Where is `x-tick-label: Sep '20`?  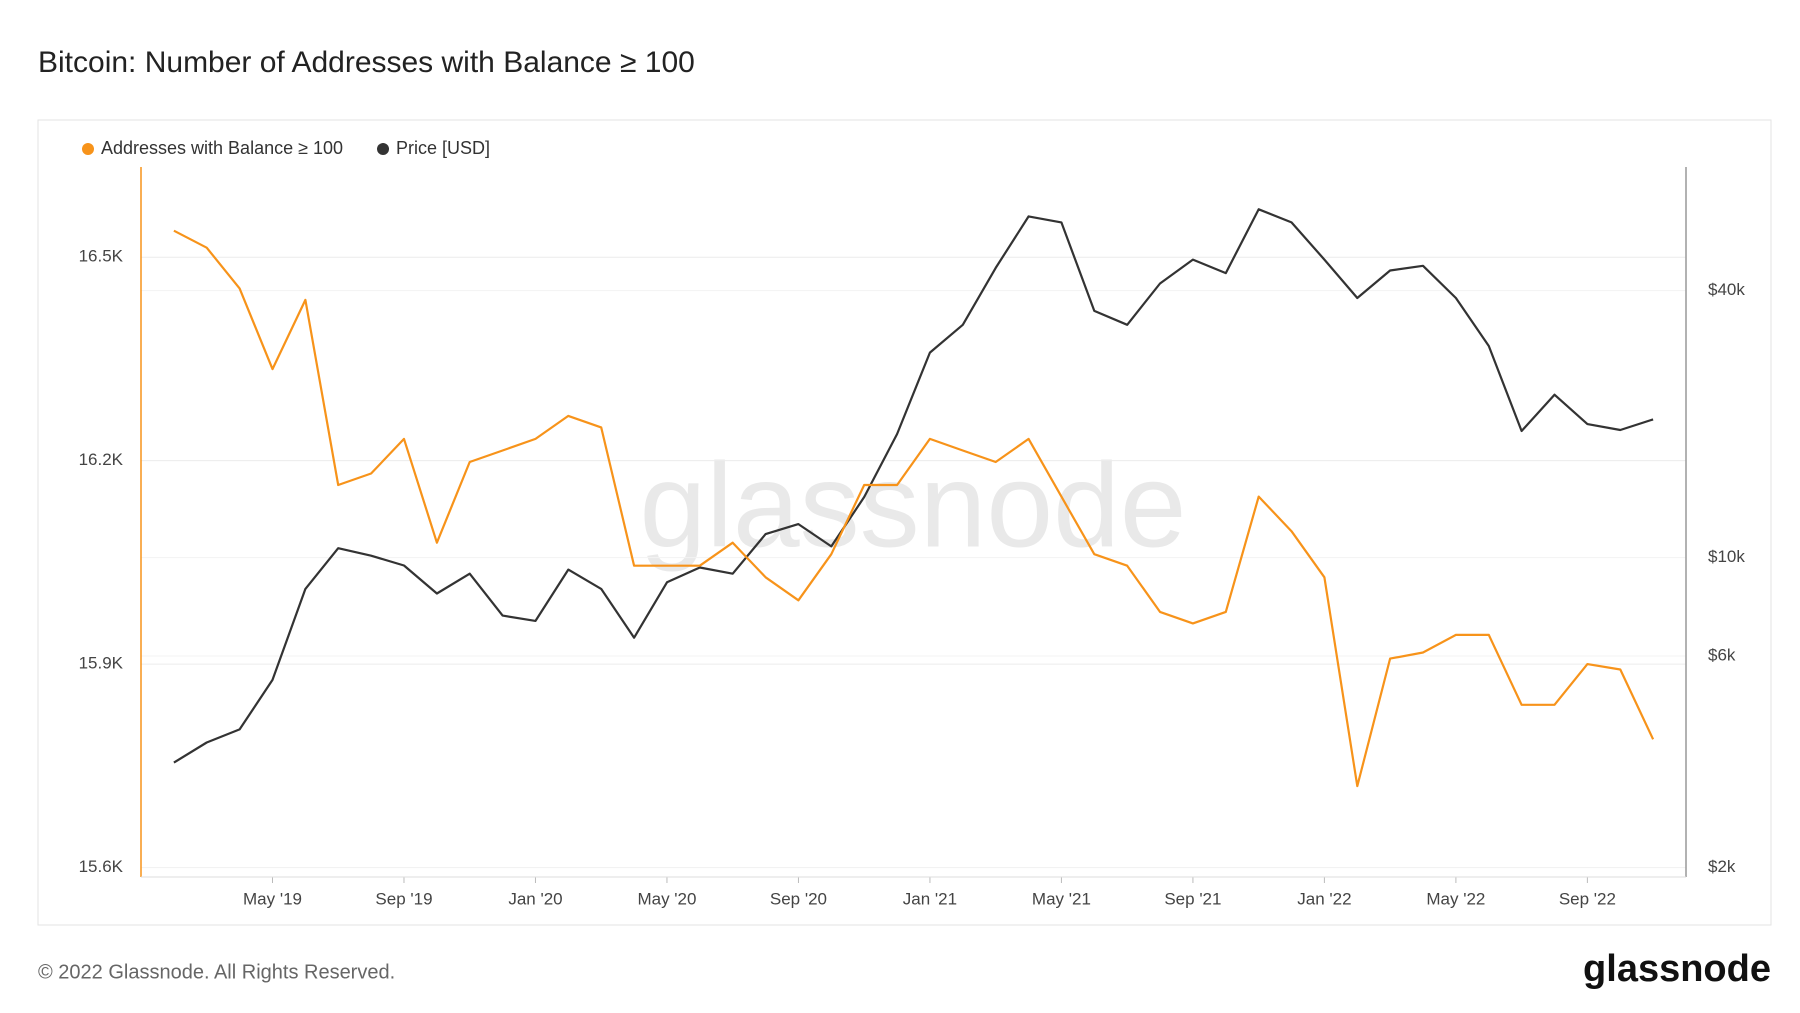 x-tick-label: Sep '20 is located at coordinates (798, 898).